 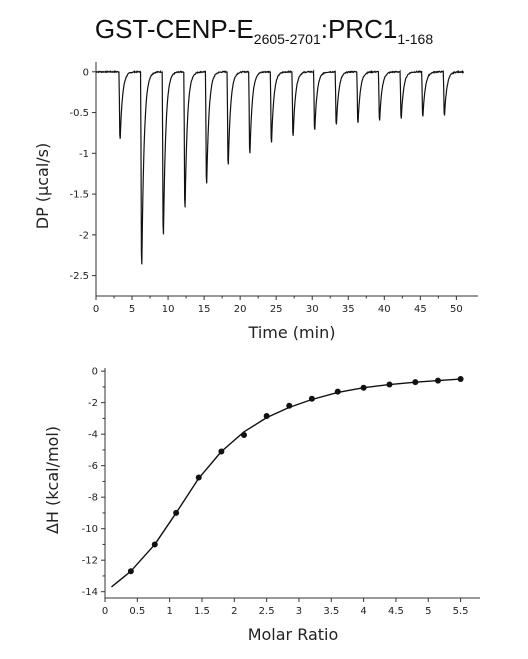 I want to click on isotherm-x-tick-label: 5.5, so click(x=461, y=611).